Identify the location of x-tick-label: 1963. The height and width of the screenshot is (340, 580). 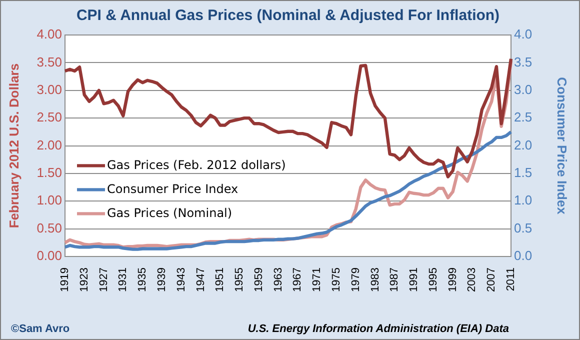
(278, 280).